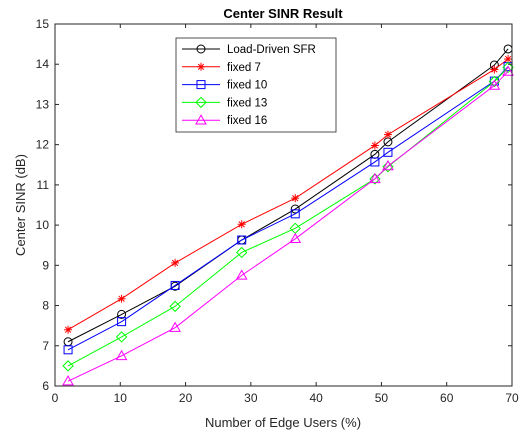  Describe the element at coordinates (251, 398) in the screenshot. I see `x-tick-label: 30` at that location.